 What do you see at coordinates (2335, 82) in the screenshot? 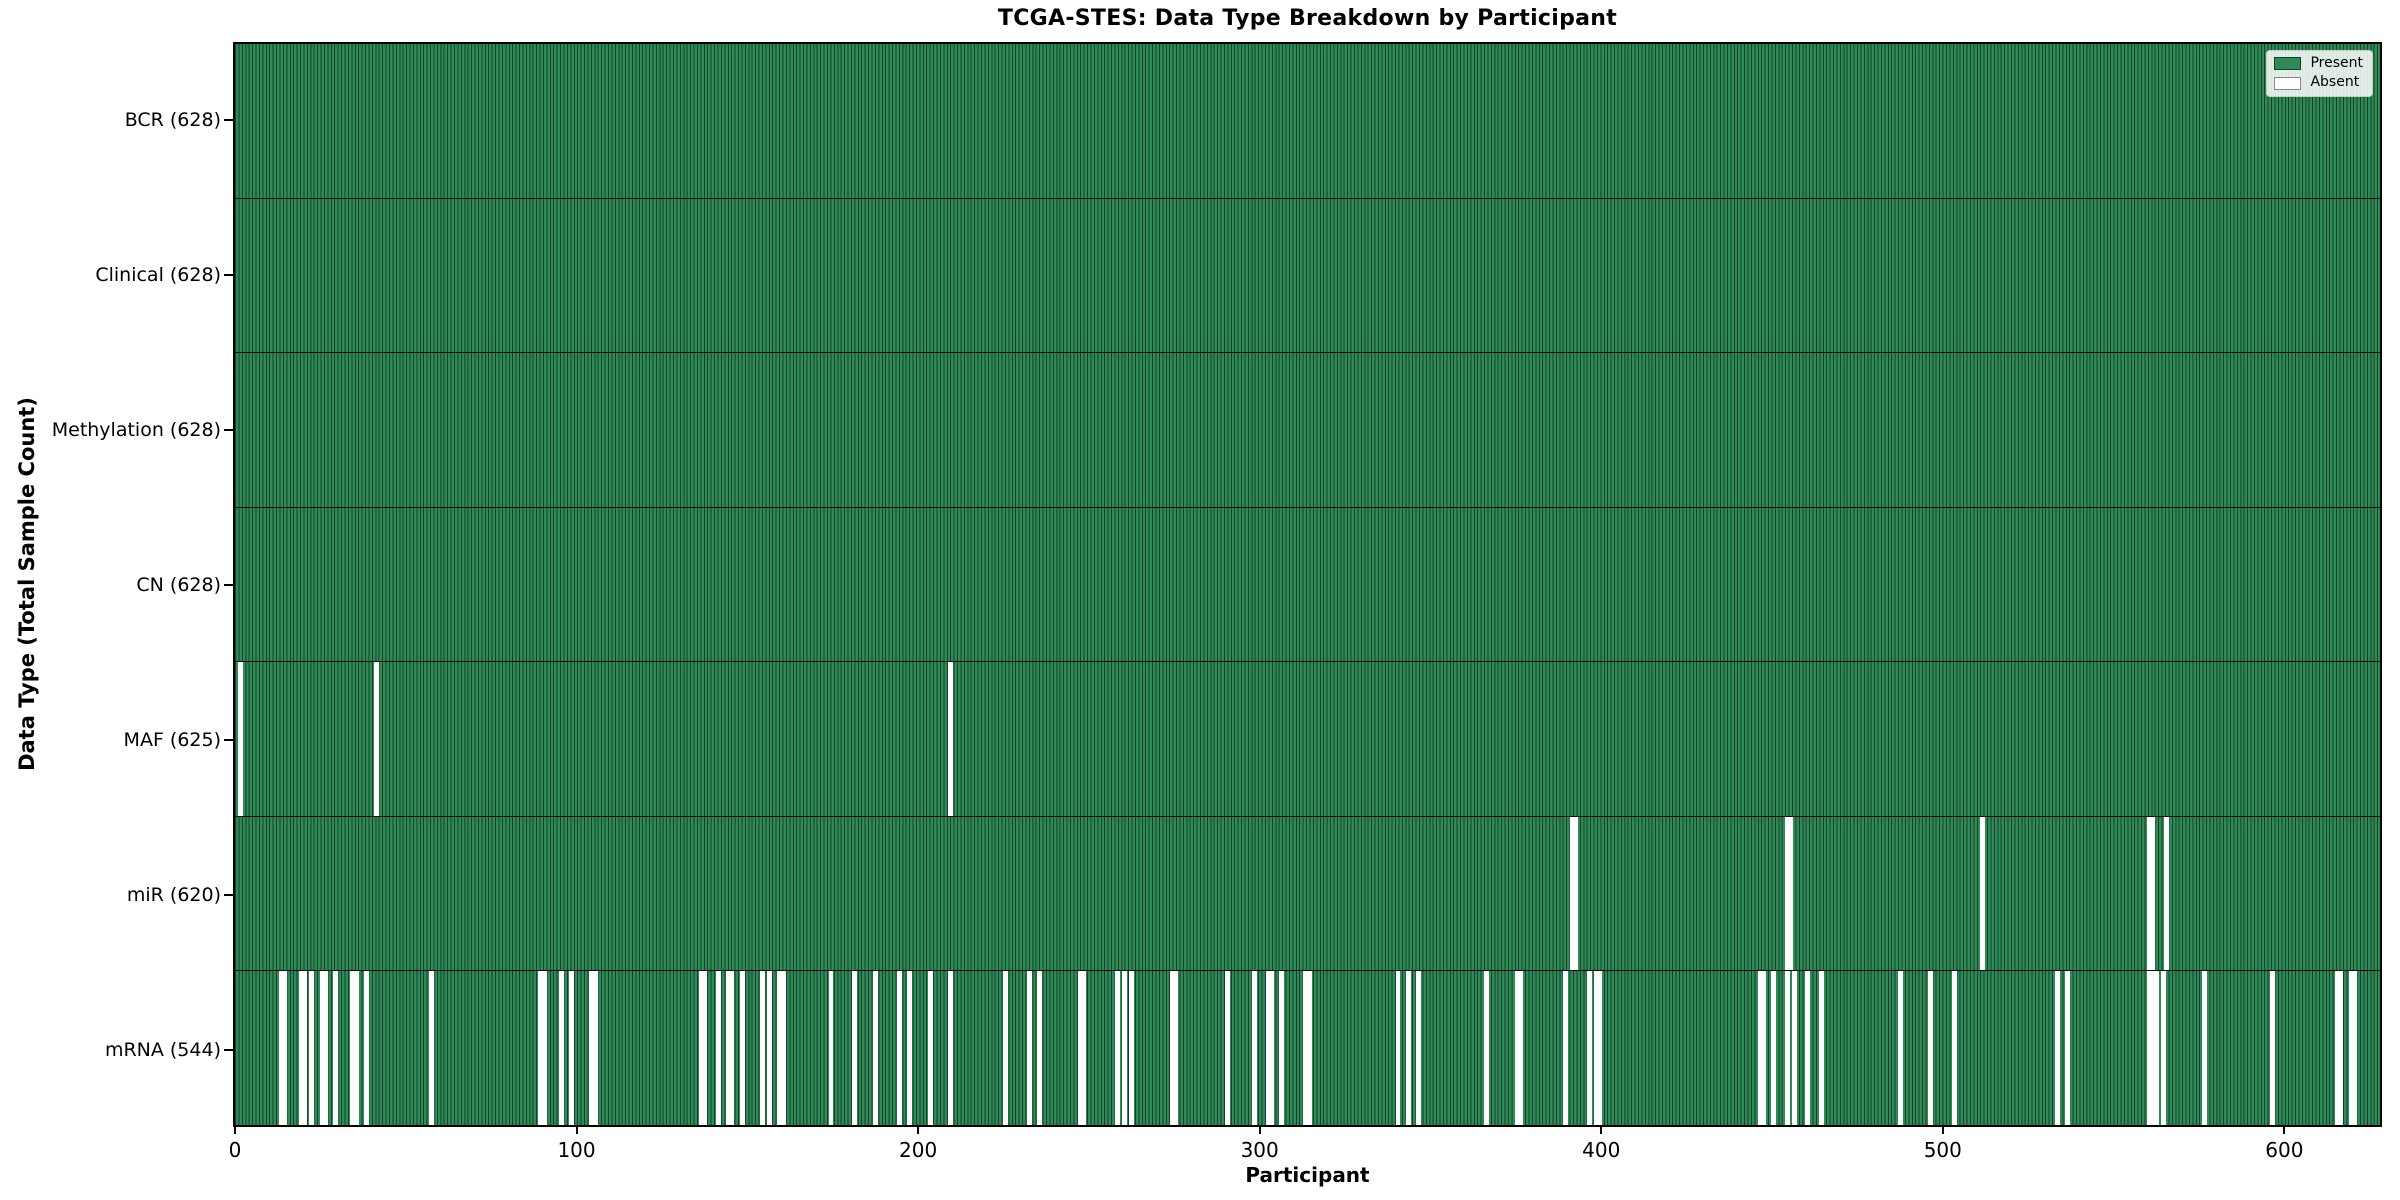
I see `legend-label-absent: Absent` at bounding box center [2335, 82].